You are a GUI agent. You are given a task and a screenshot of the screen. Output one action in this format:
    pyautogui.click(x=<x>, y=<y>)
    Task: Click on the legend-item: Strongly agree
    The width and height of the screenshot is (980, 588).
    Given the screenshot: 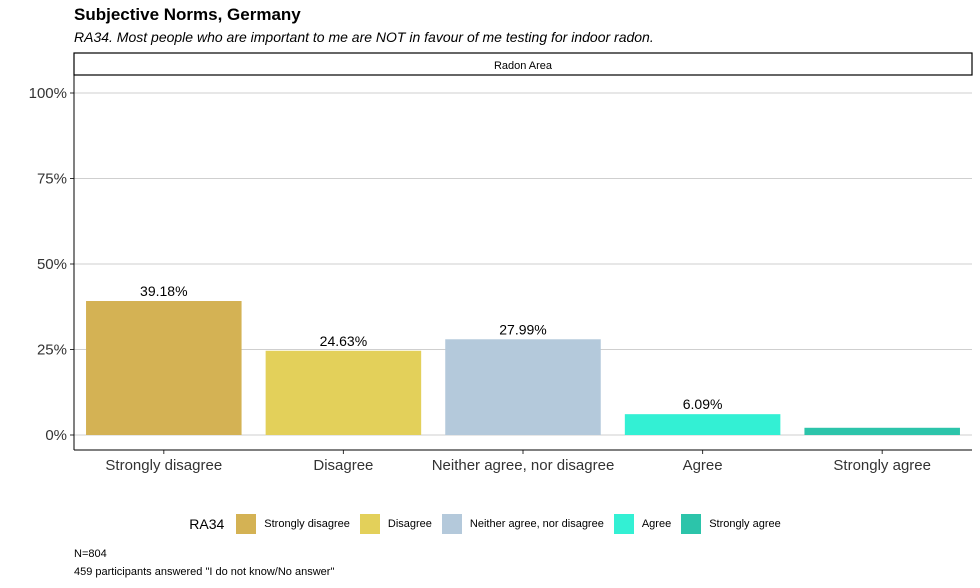 What is the action you would take?
    pyautogui.click(x=731, y=524)
    